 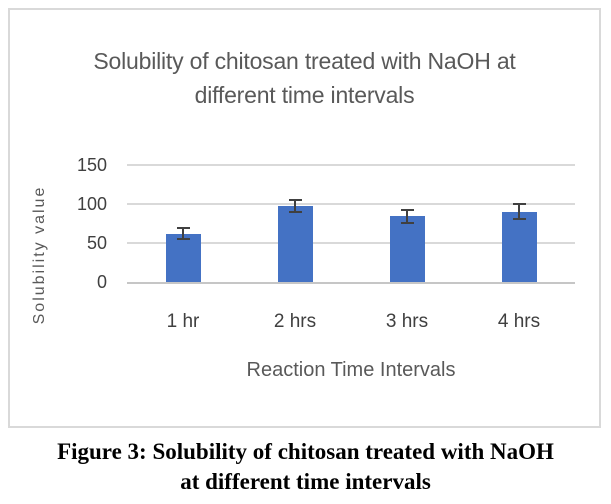 What do you see at coordinates (183, 257) in the screenshot?
I see `bar-1-hr` at bounding box center [183, 257].